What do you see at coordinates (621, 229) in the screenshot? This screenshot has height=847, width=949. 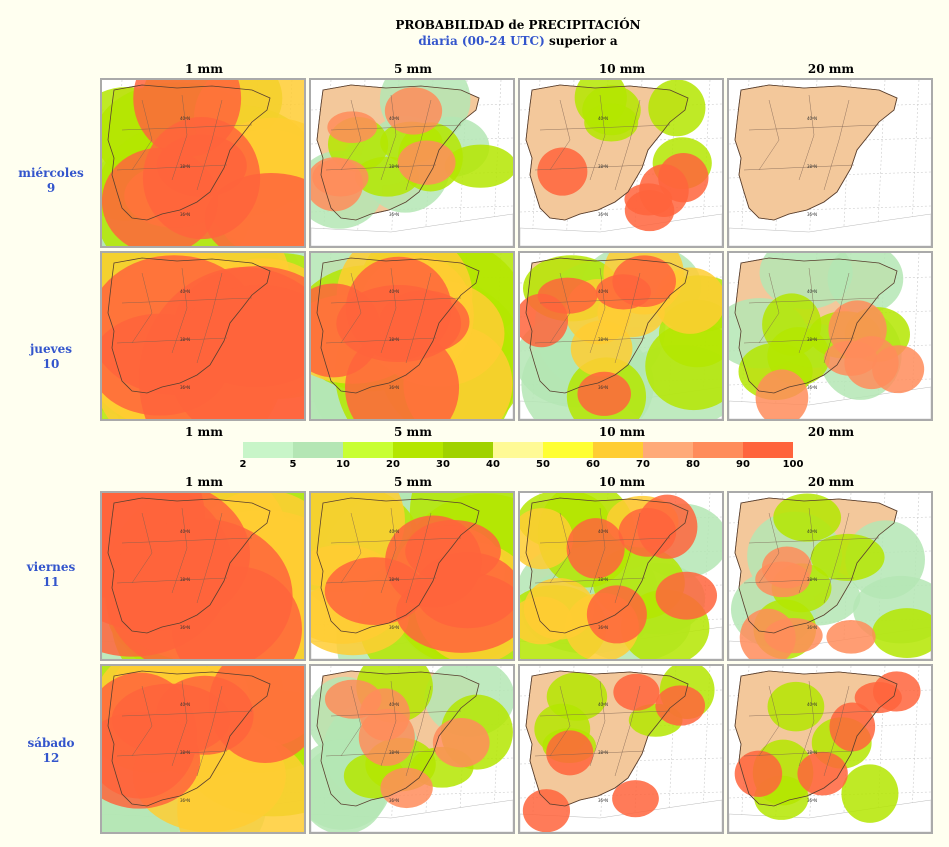 I see `africa-coast` at bounding box center [621, 229].